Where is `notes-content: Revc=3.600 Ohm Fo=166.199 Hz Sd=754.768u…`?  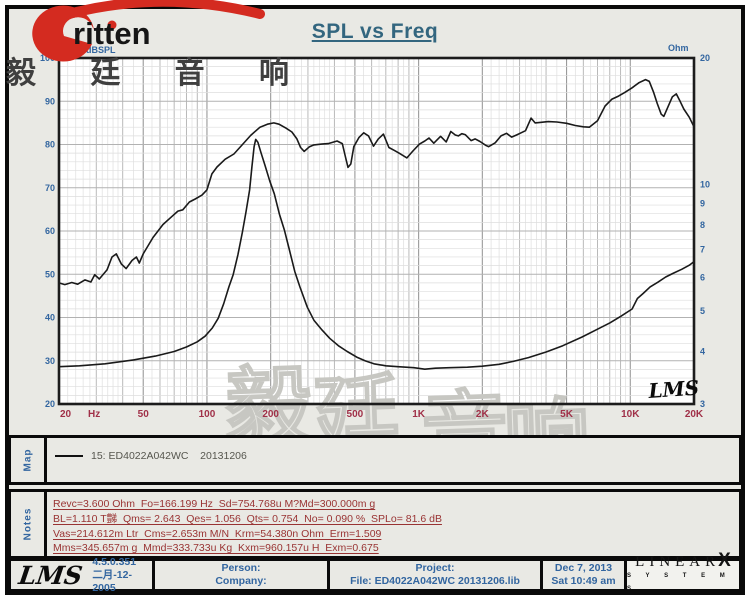 notes-content: Revc=3.600 Ohm Fo=166.199 Hz Sd=754.768u… is located at coordinates (393, 524).